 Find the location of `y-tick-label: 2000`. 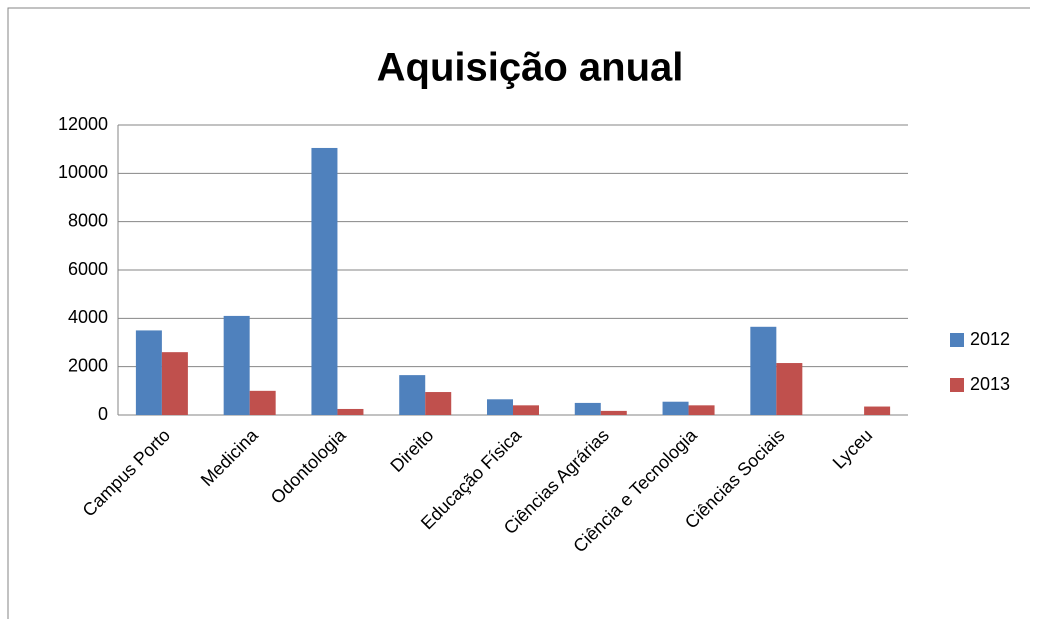

y-tick-label: 2000 is located at coordinates (88, 365).